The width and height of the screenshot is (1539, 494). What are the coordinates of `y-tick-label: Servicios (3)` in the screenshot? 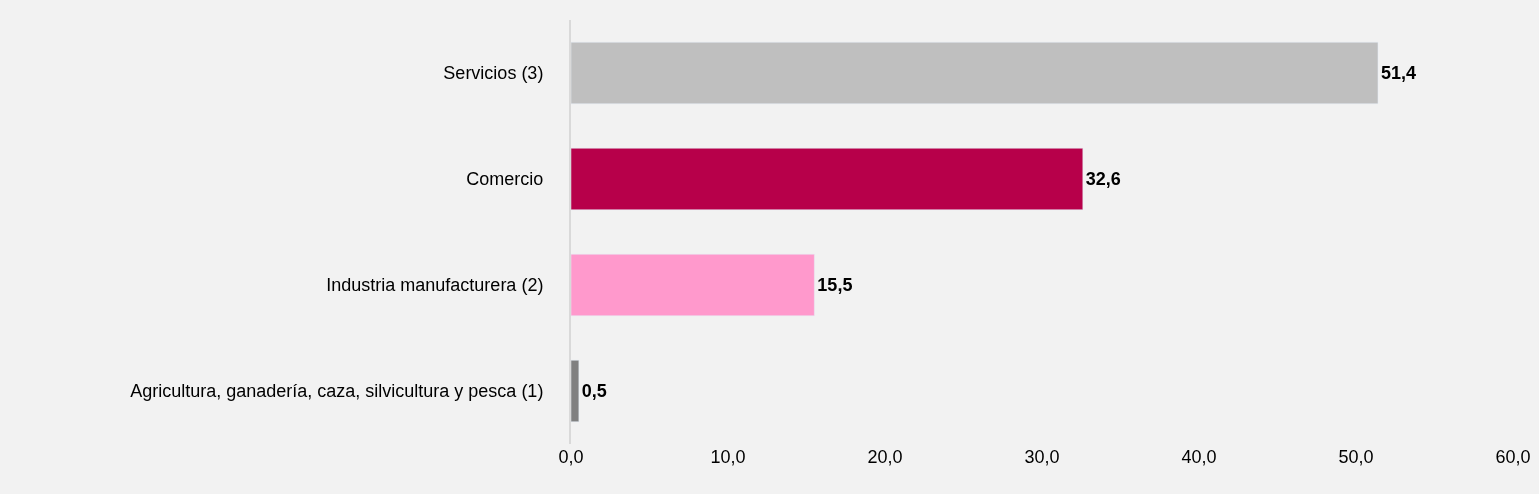 It's located at (493, 73).